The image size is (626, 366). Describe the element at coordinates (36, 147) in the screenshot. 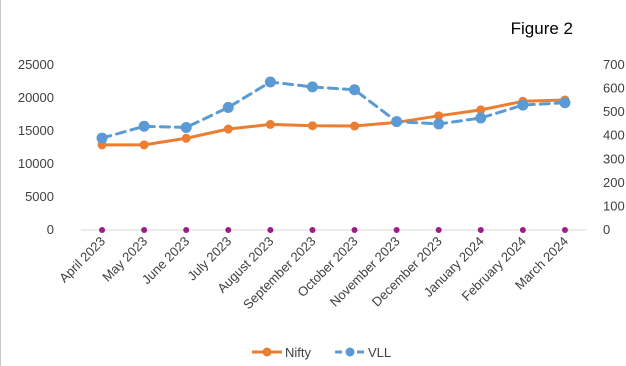

I see `left-axis-ticks: 0 5000 10000 15000 20000 25000` at that location.